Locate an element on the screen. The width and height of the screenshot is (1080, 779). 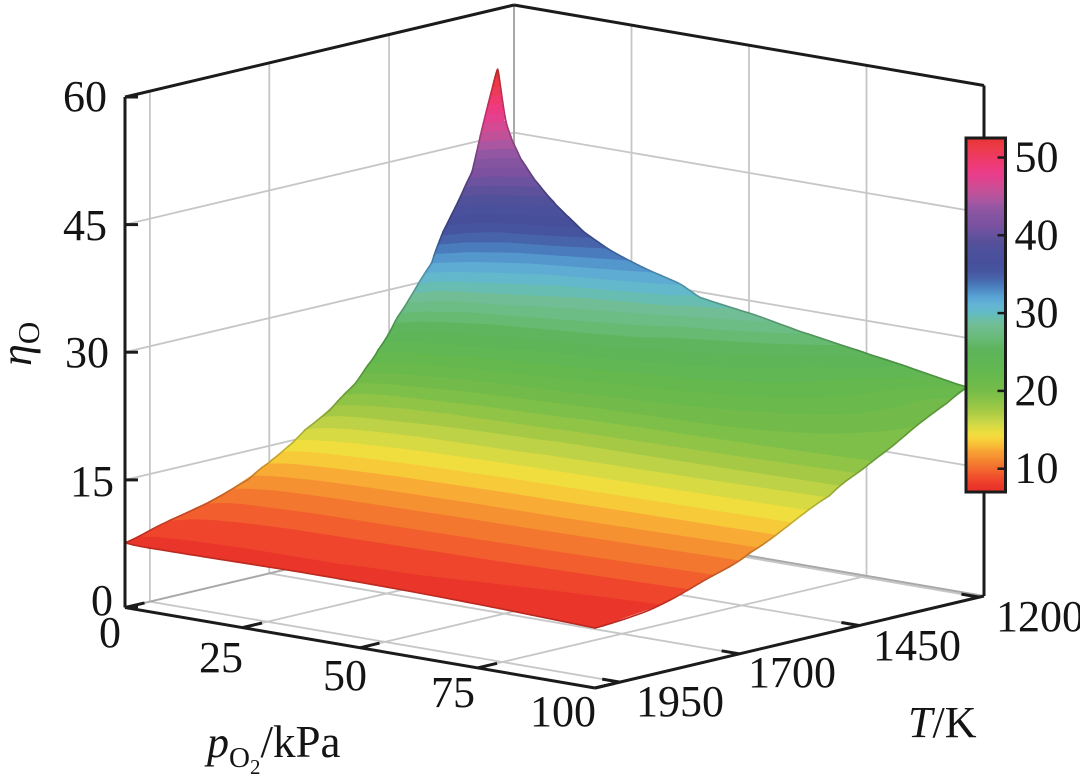
svg-text: 25 is located at coordinates (221, 657).